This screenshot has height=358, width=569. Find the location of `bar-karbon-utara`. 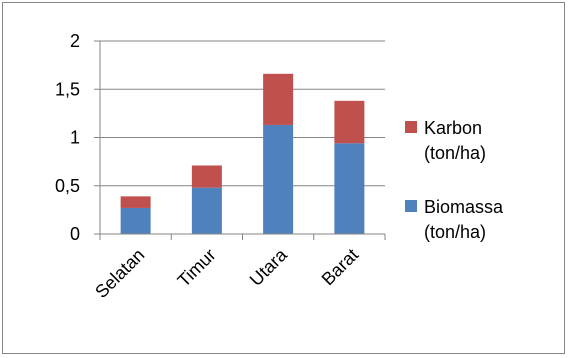

bar-karbon-utara is located at coordinates (278, 99).